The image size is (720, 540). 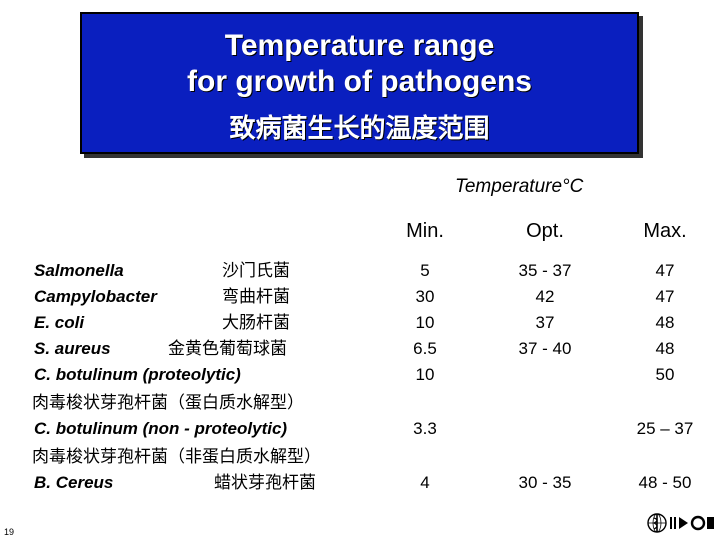 What do you see at coordinates (359, 45) in the screenshot?
I see `title-line-1: Temperature range` at bounding box center [359, 45].